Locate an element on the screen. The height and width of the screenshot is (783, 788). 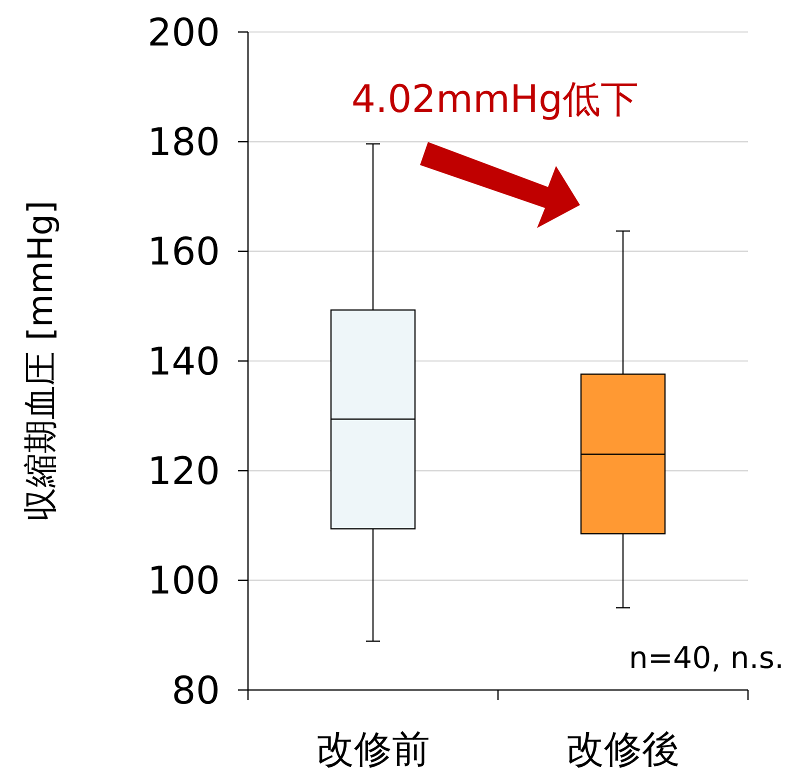
y-axis-title: 収縮期血圧 [mmHg] is located at coordinates (41, 361).